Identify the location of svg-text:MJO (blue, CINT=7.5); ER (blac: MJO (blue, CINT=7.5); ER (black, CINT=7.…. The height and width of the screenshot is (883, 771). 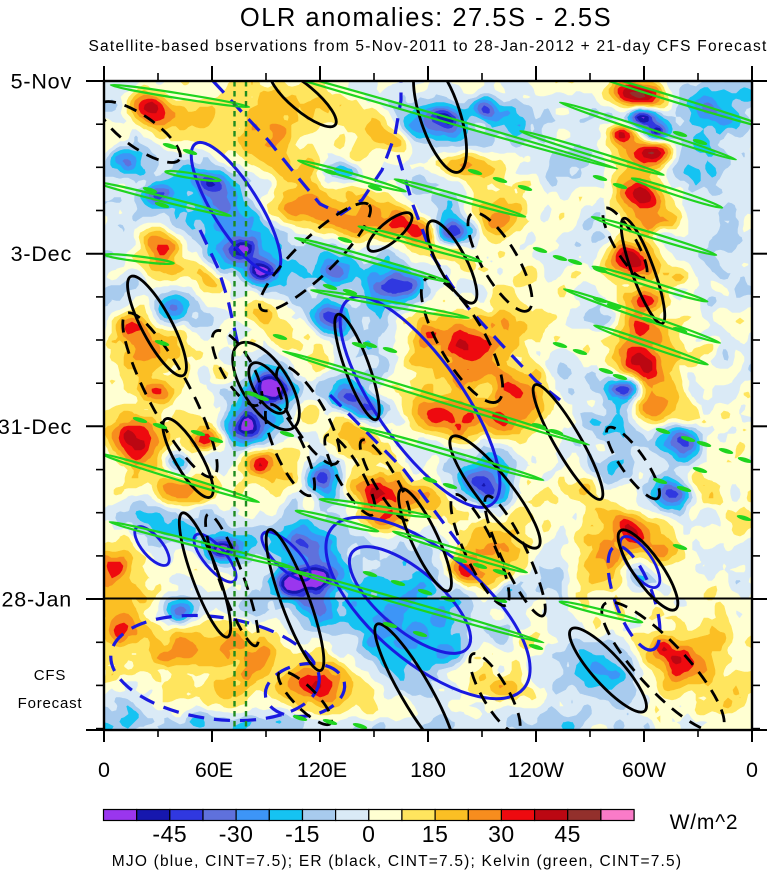
(397, 861).